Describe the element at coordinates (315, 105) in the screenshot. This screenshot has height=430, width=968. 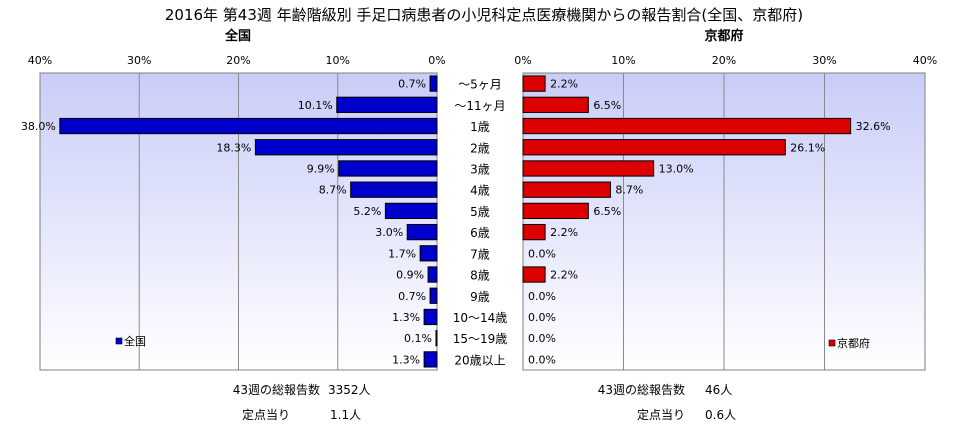
I see `data-label-national: 10.1%` at that location.